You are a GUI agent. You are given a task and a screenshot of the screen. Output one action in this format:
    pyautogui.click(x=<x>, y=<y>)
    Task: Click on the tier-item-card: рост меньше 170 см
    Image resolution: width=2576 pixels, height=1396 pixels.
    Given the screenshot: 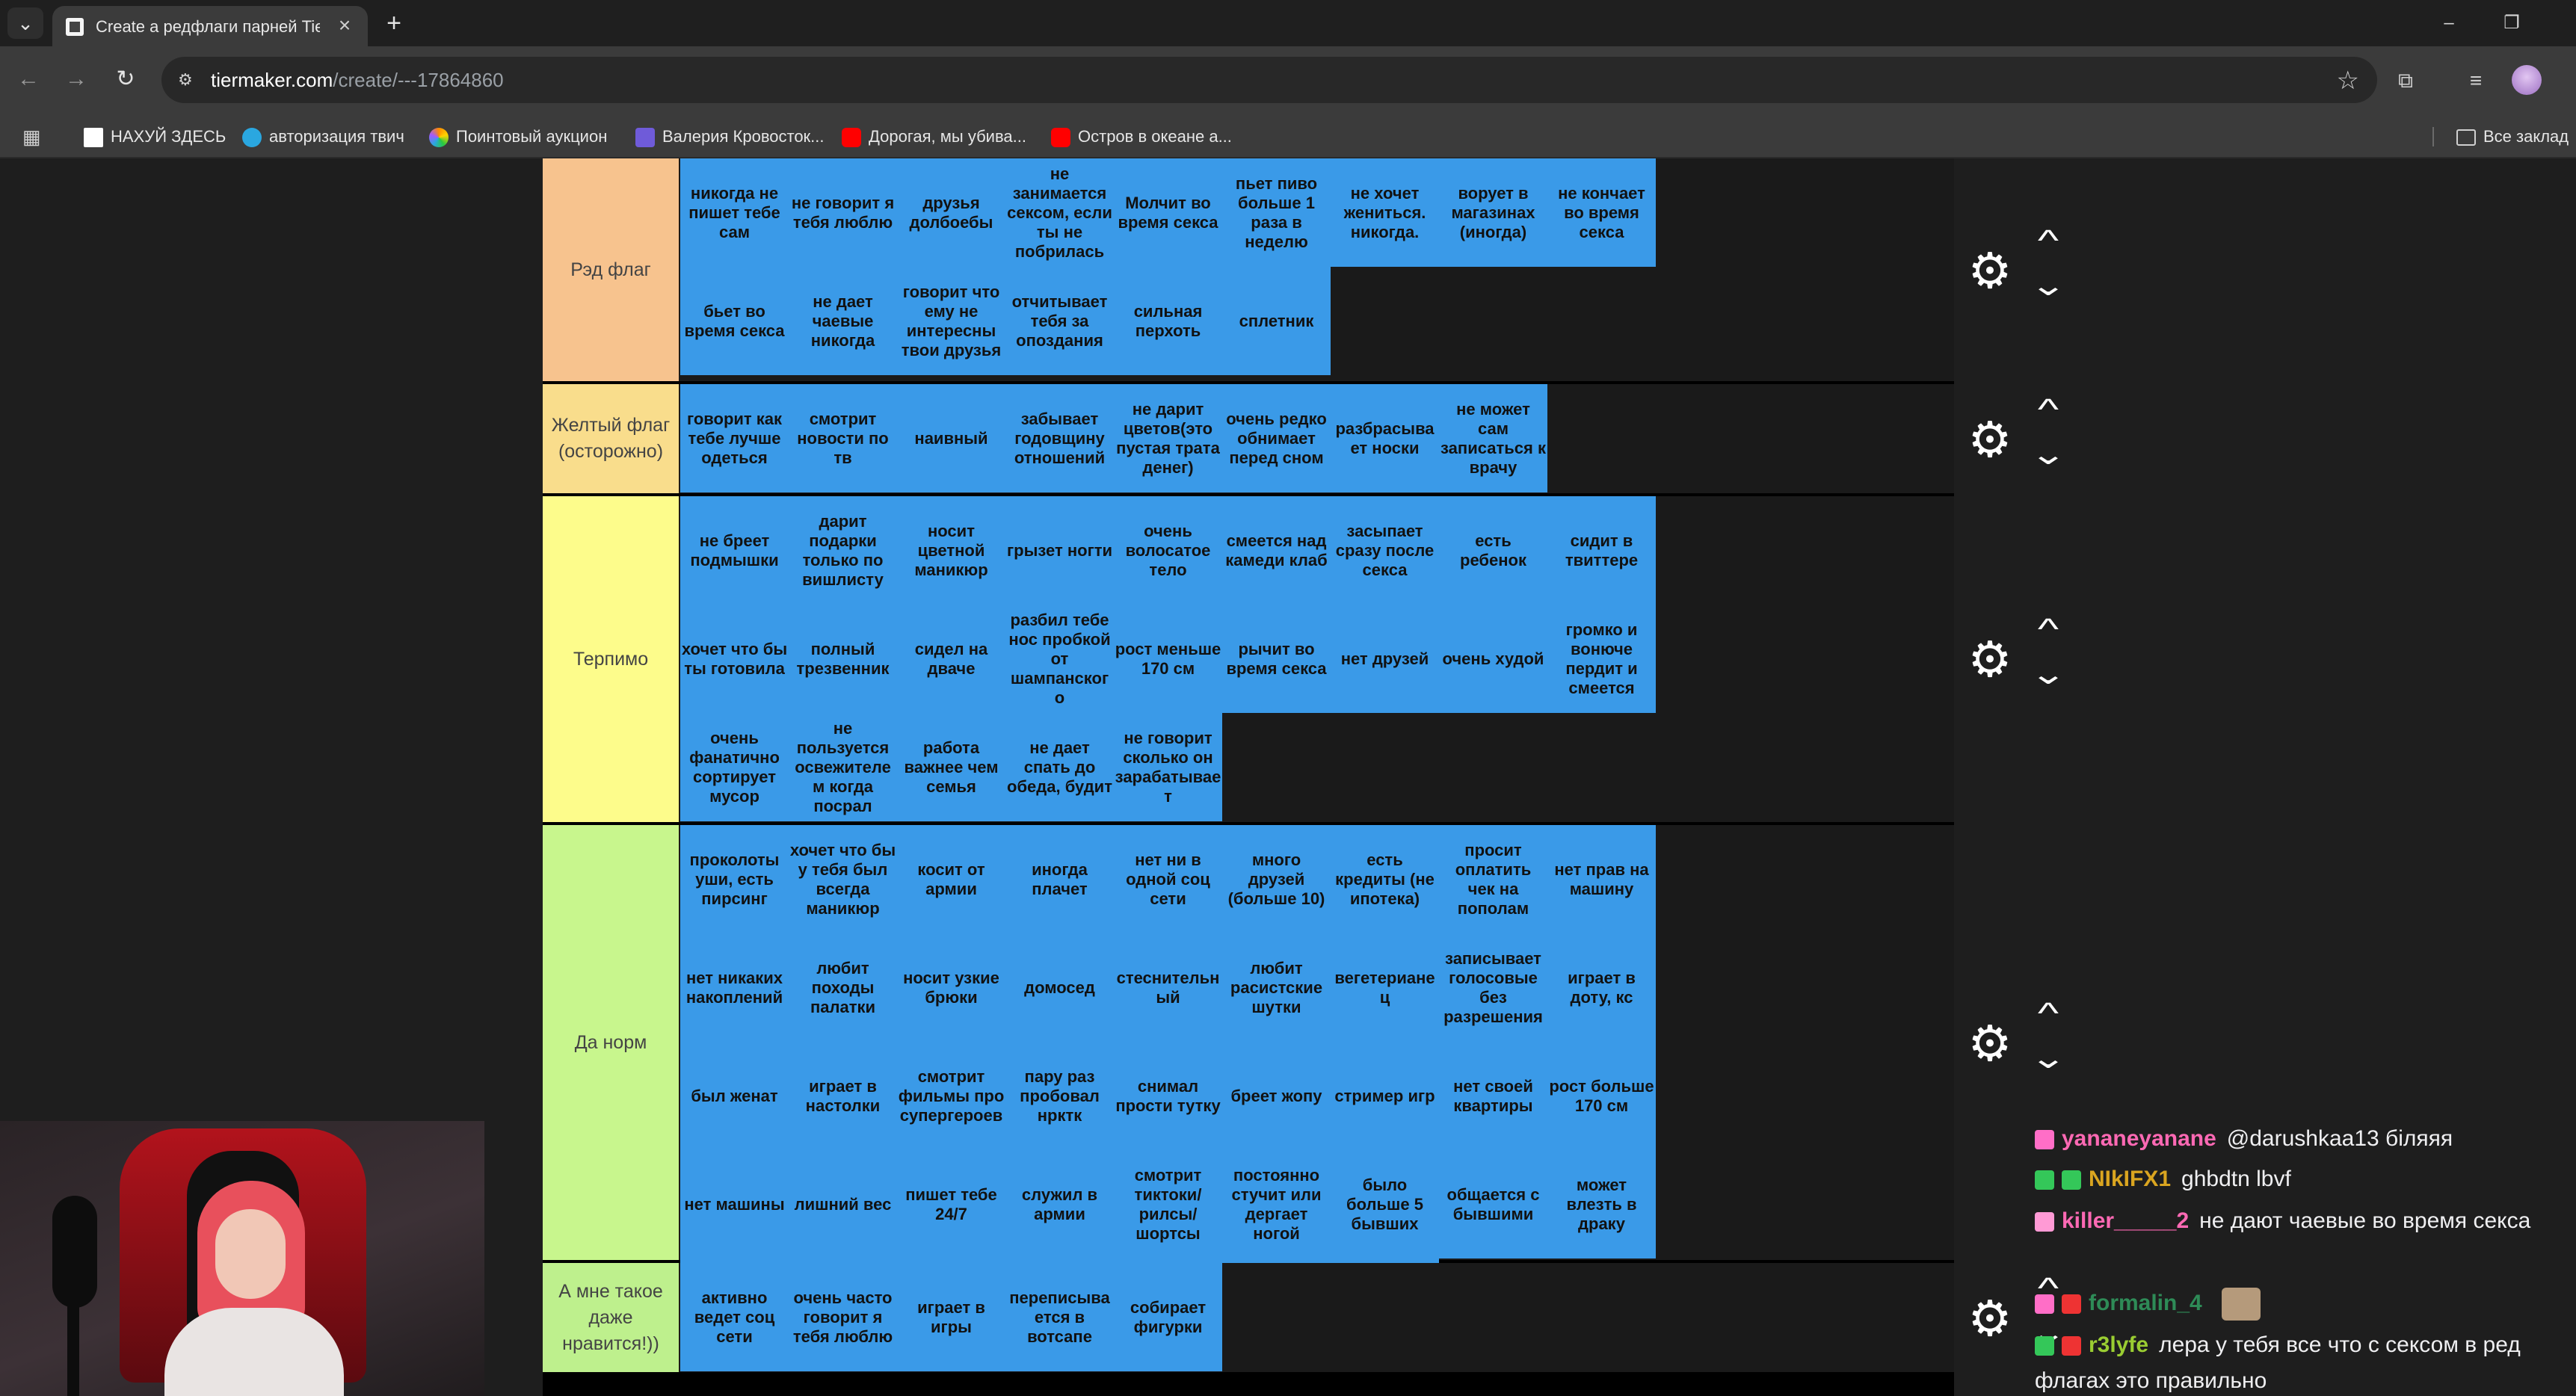 What is the action you would take?
    pyautogui.click(x=1168, y=659)
    